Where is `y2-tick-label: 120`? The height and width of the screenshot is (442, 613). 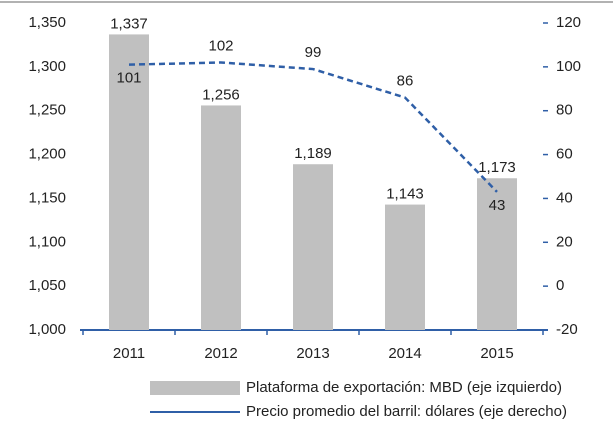 y2-tick-label: 120 is located at coordinates (568, 22).